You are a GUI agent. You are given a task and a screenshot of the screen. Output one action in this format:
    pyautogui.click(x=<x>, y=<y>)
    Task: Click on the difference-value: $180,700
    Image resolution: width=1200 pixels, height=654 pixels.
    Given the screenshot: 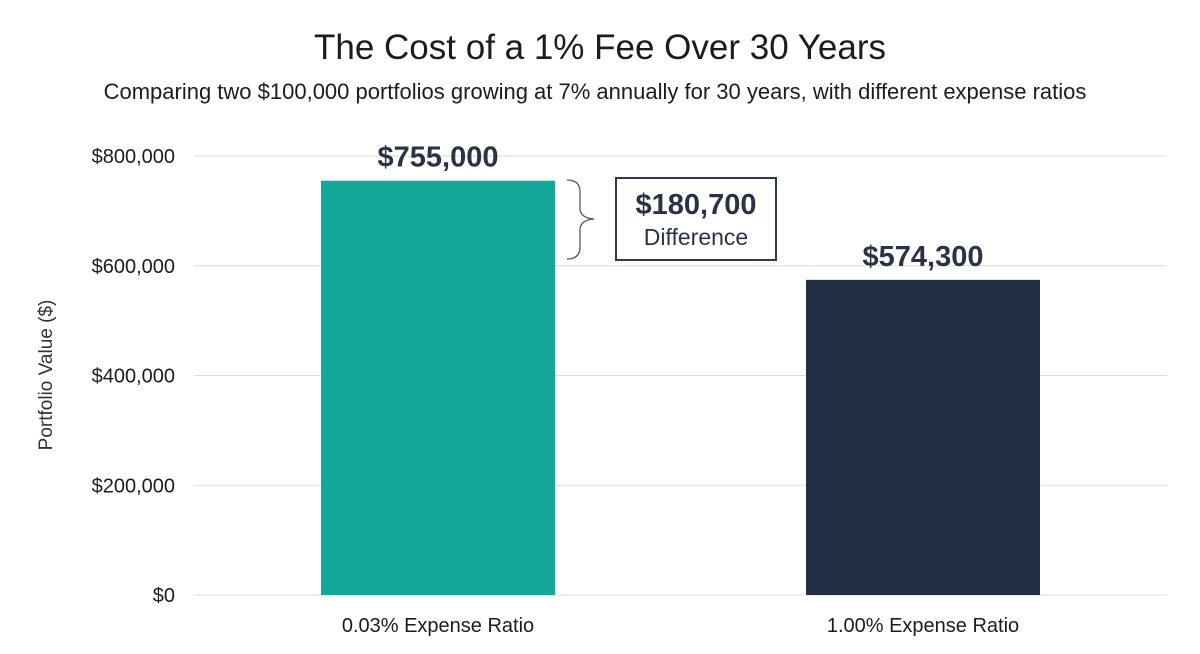 What is the action you would take?
    pyautogui.click(x=696, y=205)
    